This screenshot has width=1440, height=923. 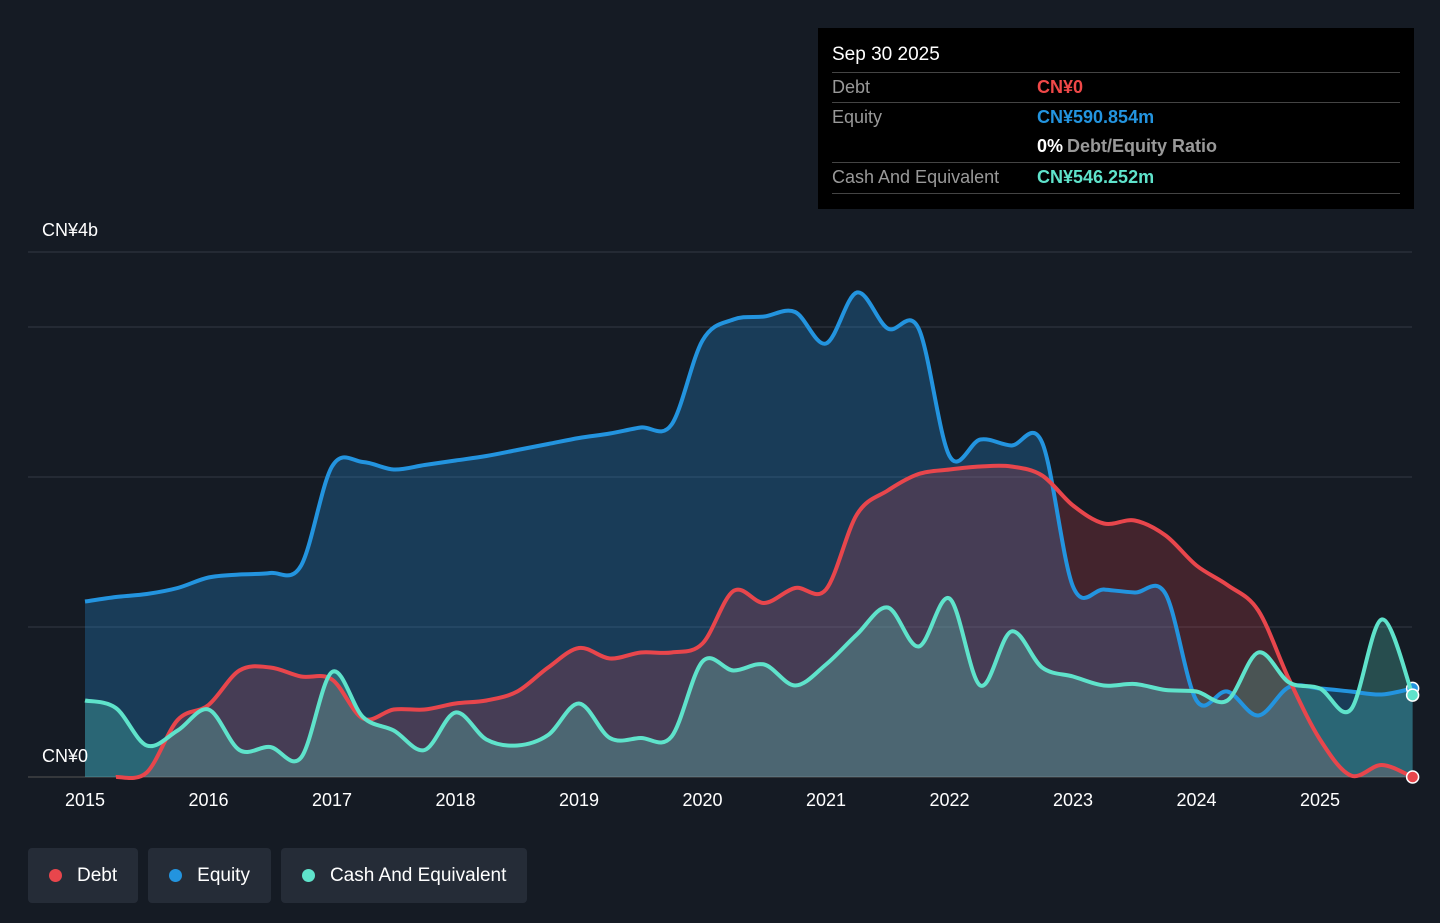 What do you see at coordinates (579, 800) in the screenshot?
I see `x-tick-label: 2019` at bounding box center [579, 800].